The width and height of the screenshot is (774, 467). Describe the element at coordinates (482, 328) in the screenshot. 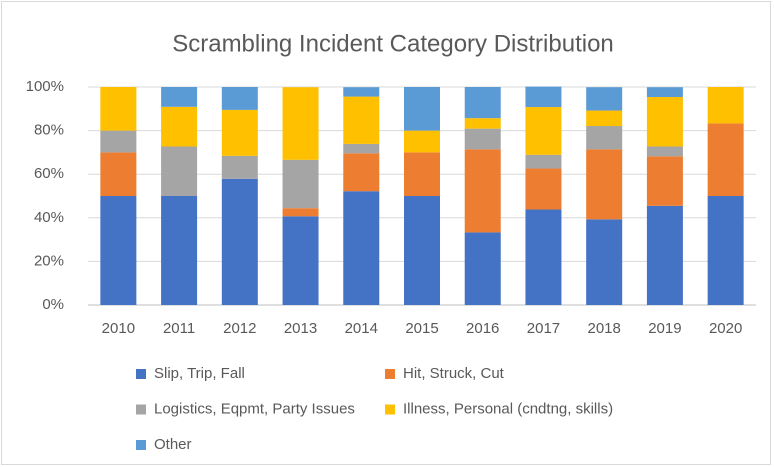

I see `x-tick-label: 2016` at that location.